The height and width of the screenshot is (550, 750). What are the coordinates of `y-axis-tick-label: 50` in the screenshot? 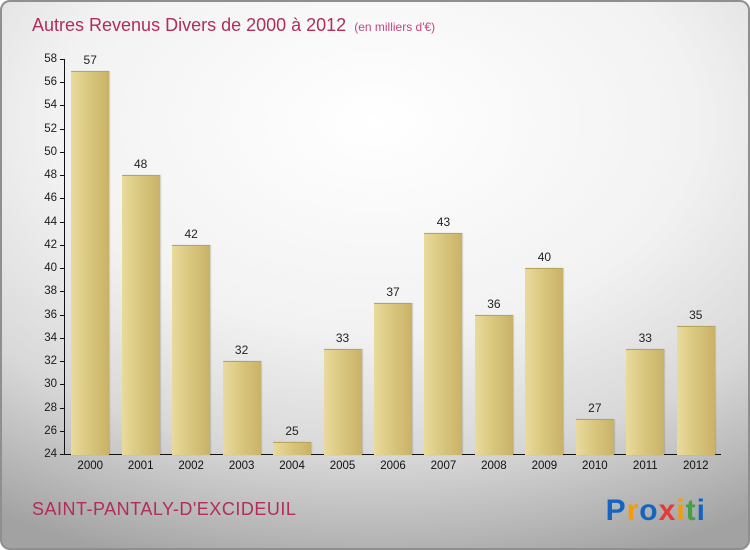 It's located at (50, 151).